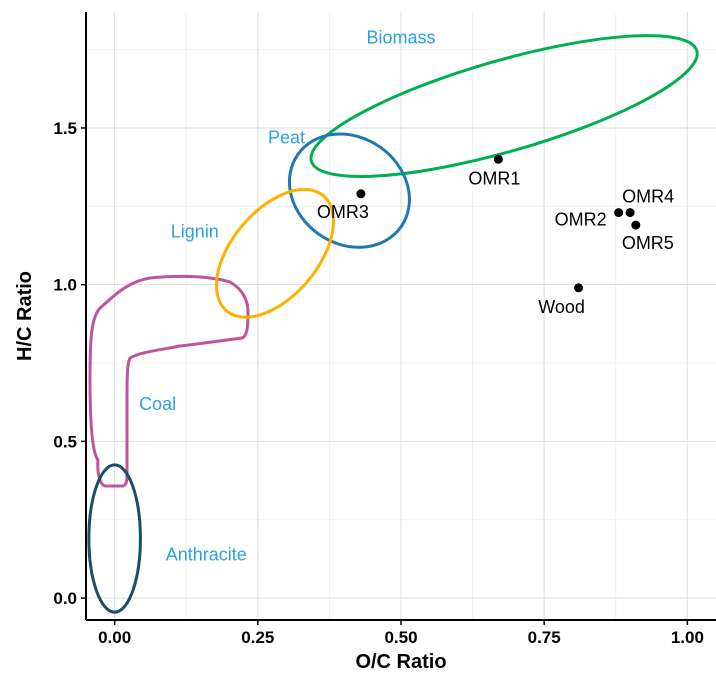  I want to click on x-tick-label: 0.50, so click(400, 637).